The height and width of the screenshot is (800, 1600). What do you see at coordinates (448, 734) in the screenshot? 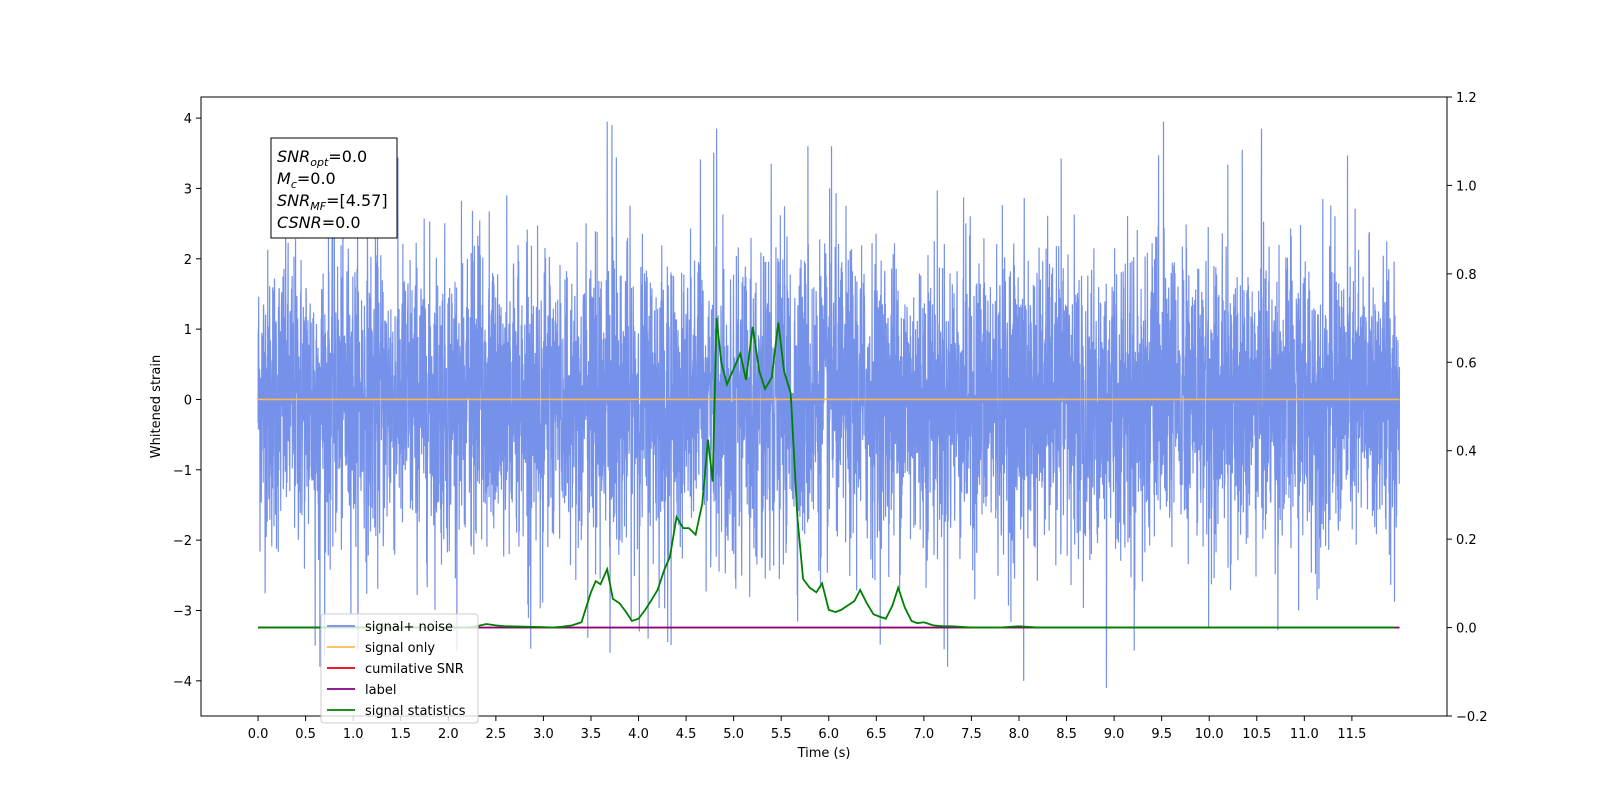
I see `x-tick-label: 2.0` at bounding box center [448, 734].